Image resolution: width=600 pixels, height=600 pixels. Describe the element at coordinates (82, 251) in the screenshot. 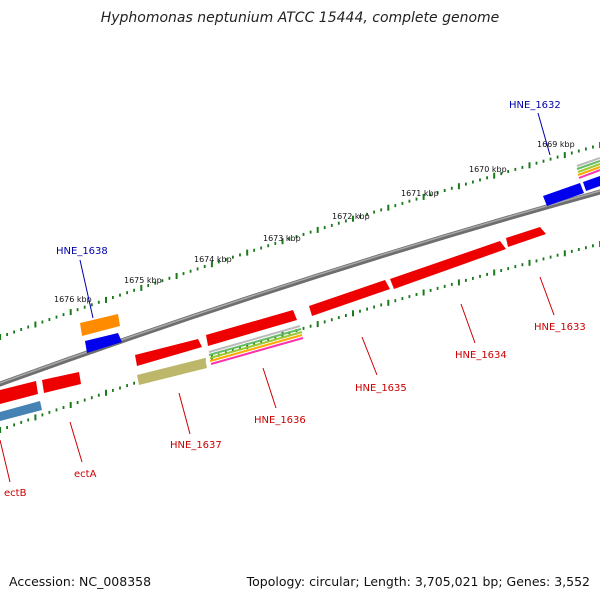

I see `gene-label-hne-1638: HNE_1638` at that location.